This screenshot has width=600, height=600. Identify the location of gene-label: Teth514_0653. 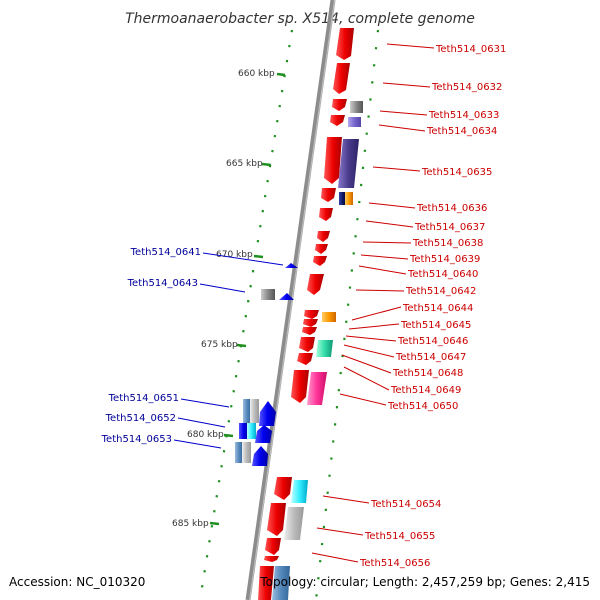
(136, 439).